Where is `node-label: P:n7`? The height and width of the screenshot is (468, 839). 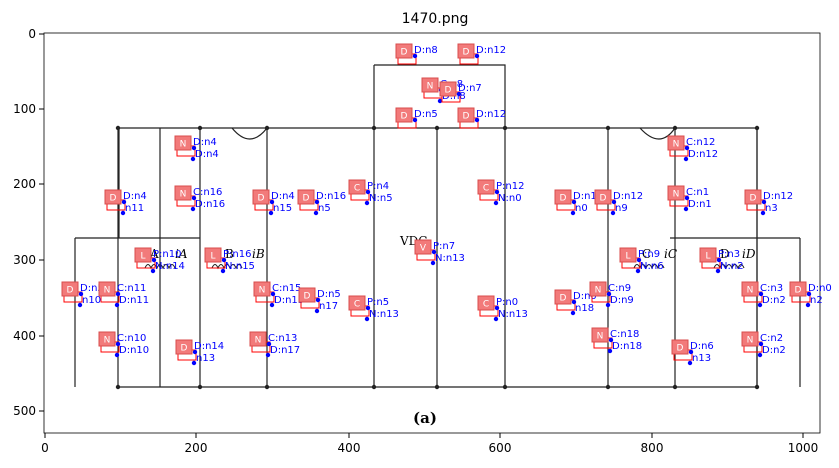 node-label: P:n7 is located at coordinates (444, 246).